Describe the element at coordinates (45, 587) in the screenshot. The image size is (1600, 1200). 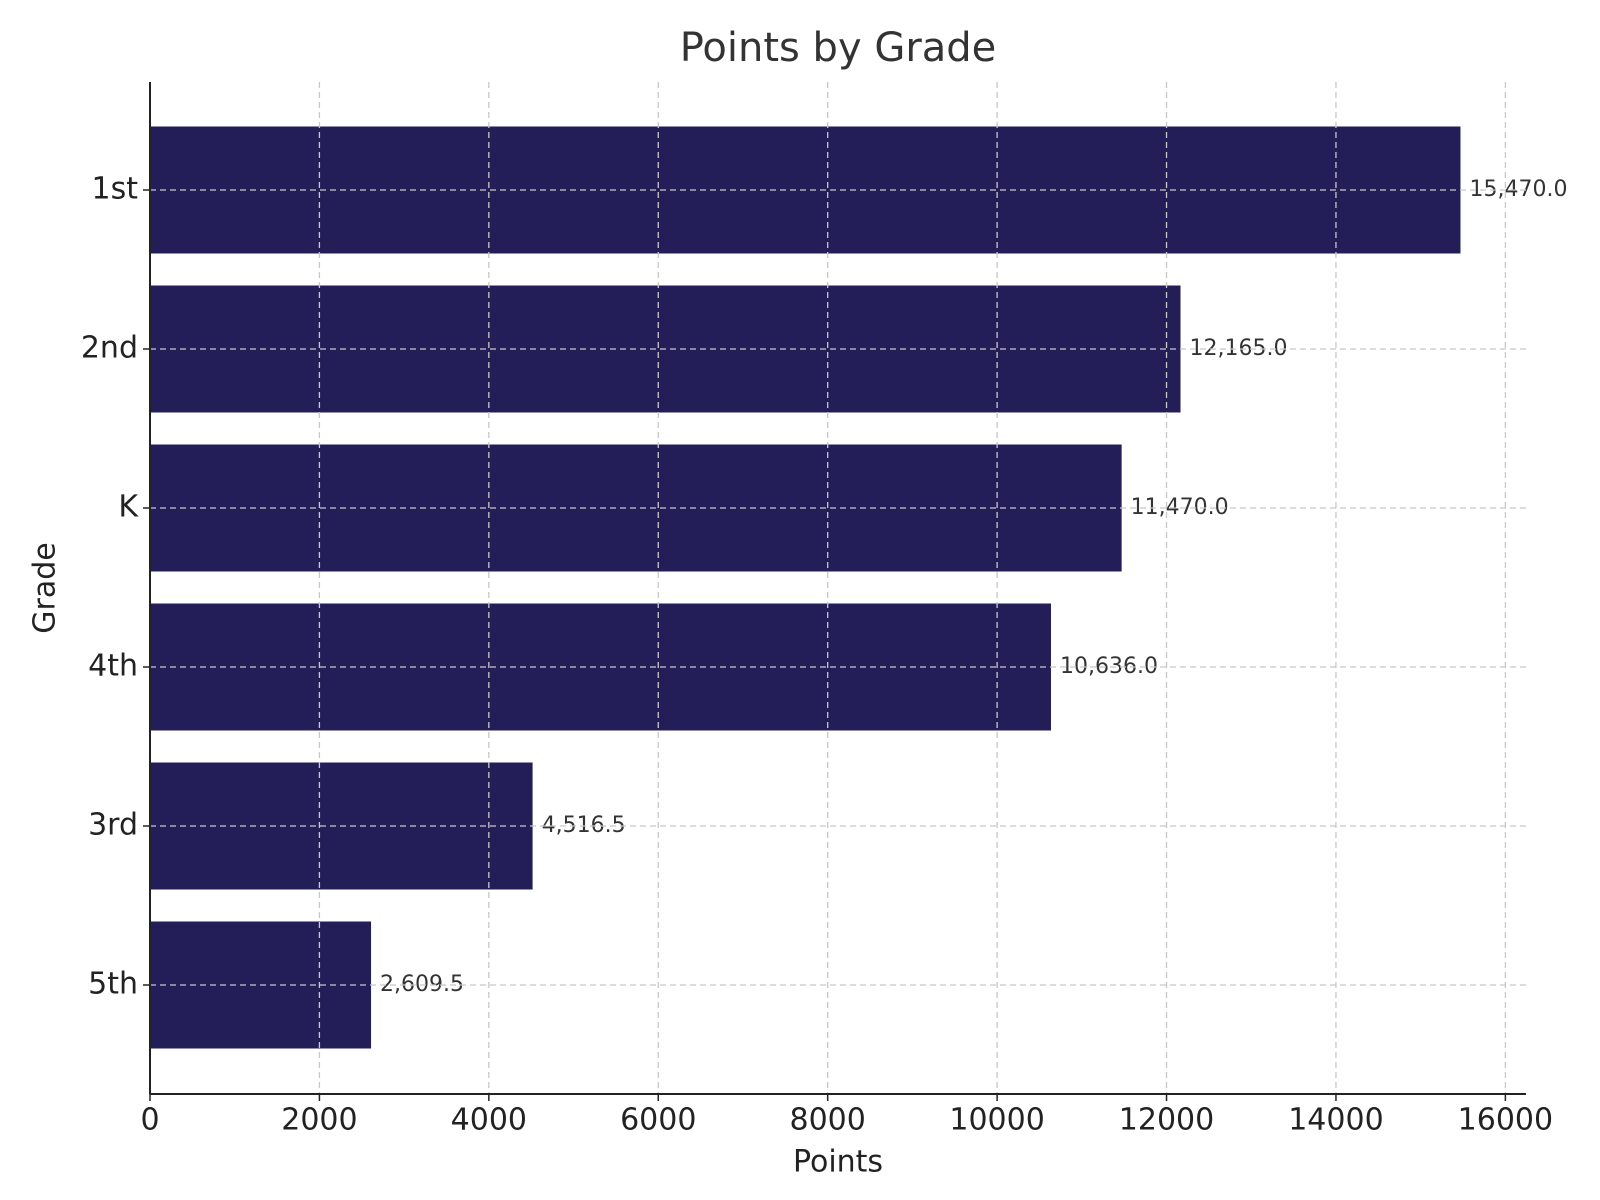
I see `y-axis-label: Grade` at that location.